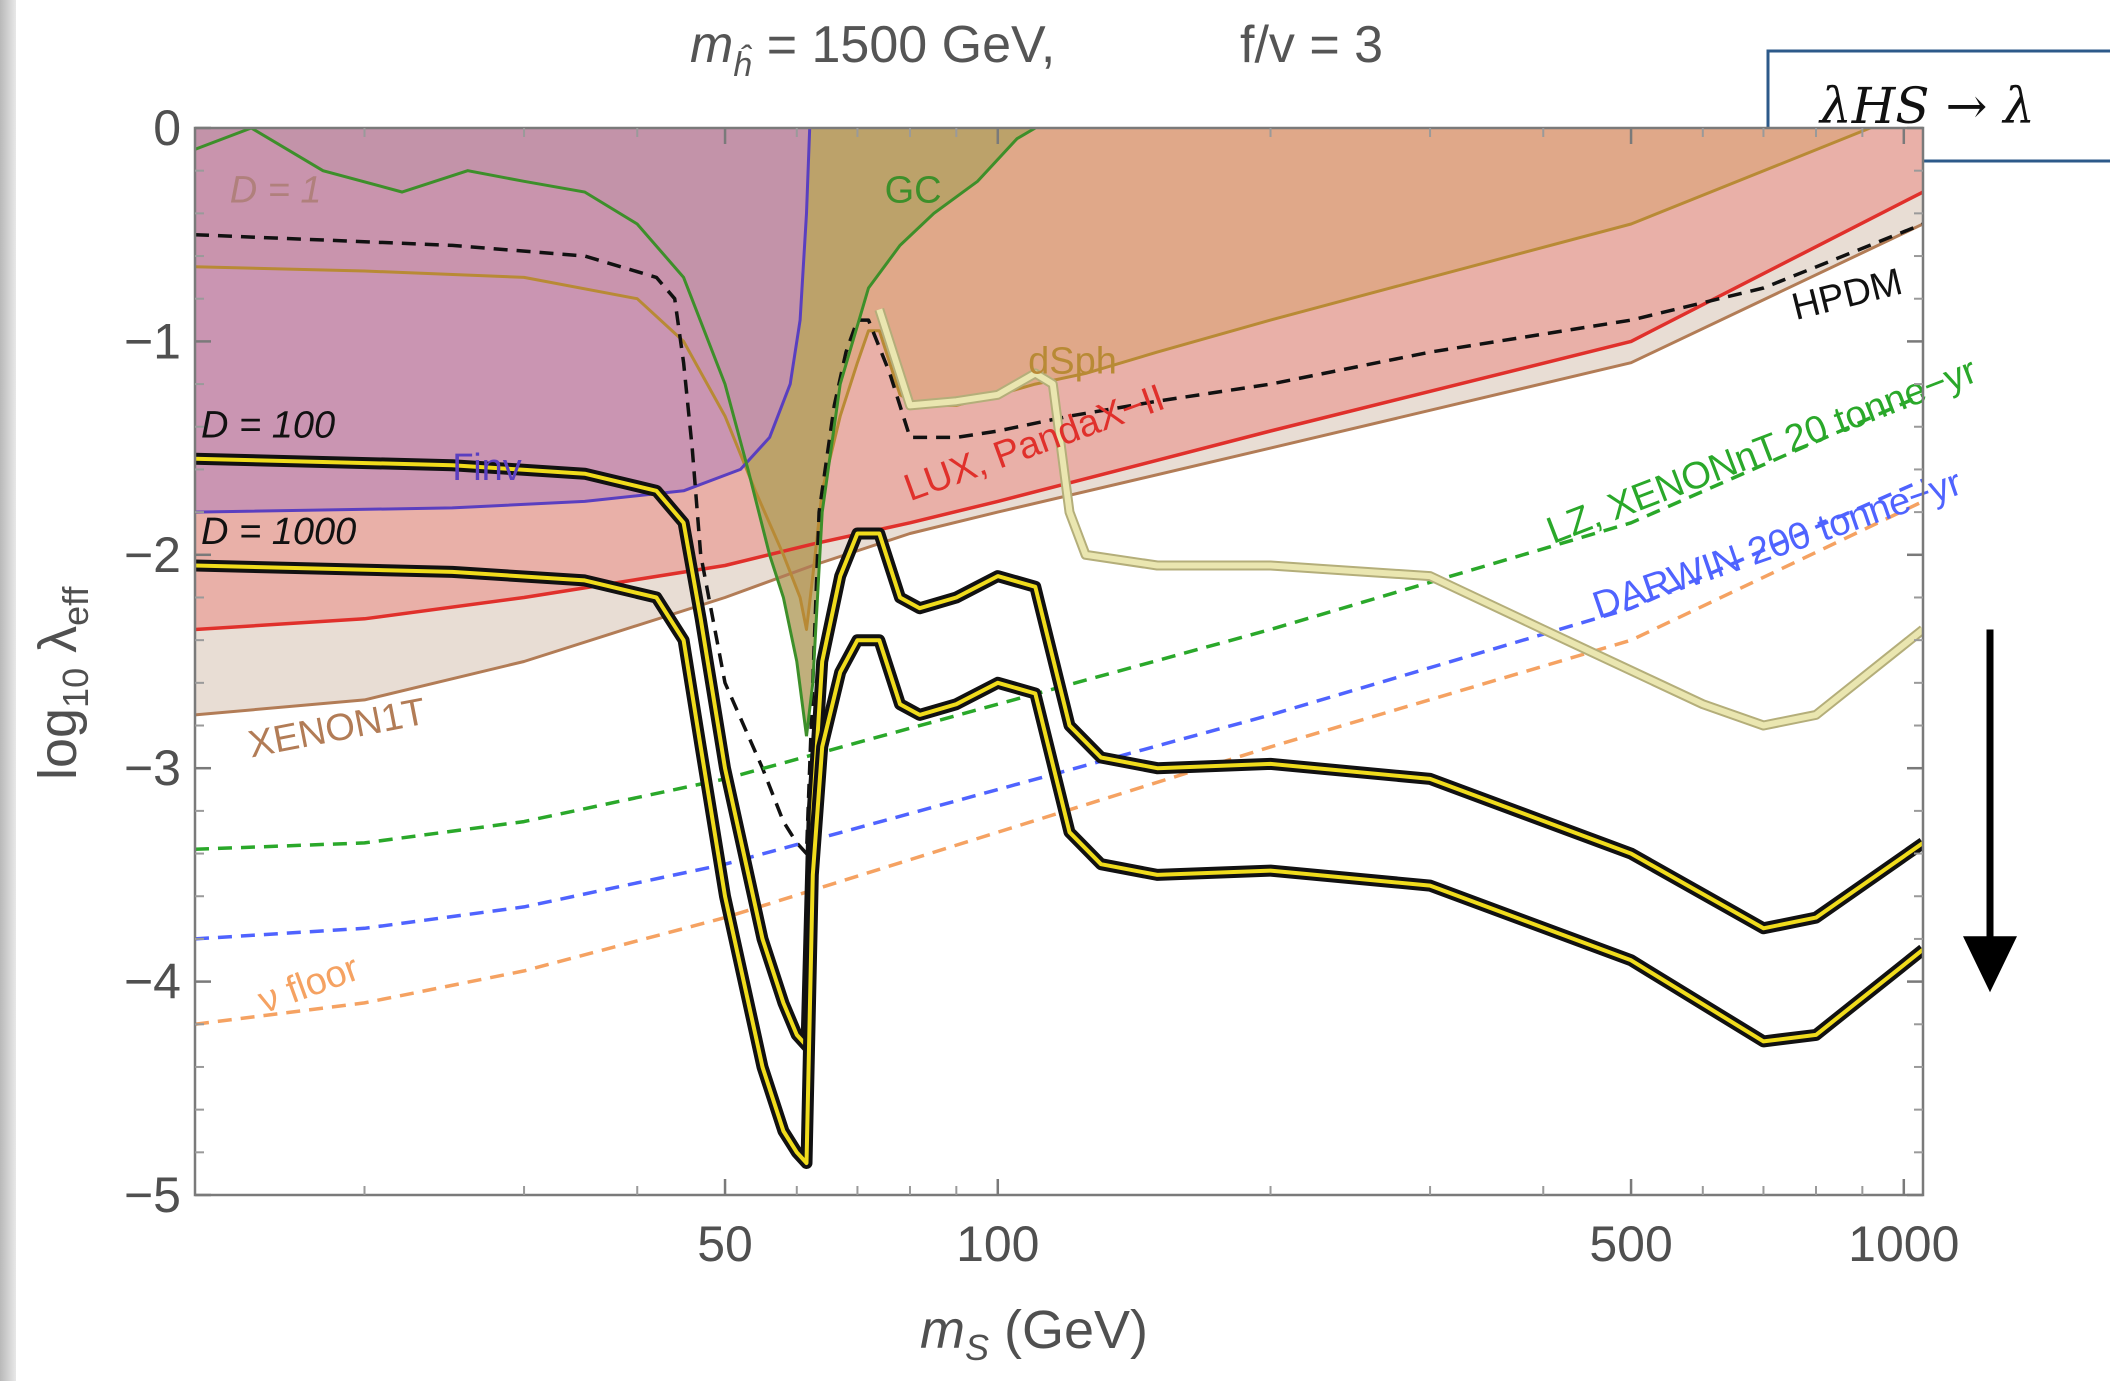  What do you see at coordinates (1034, 1334) in the screenshot?
I see `x-axis-label: mS (GeV)` at bounding box center [1034, 1334].